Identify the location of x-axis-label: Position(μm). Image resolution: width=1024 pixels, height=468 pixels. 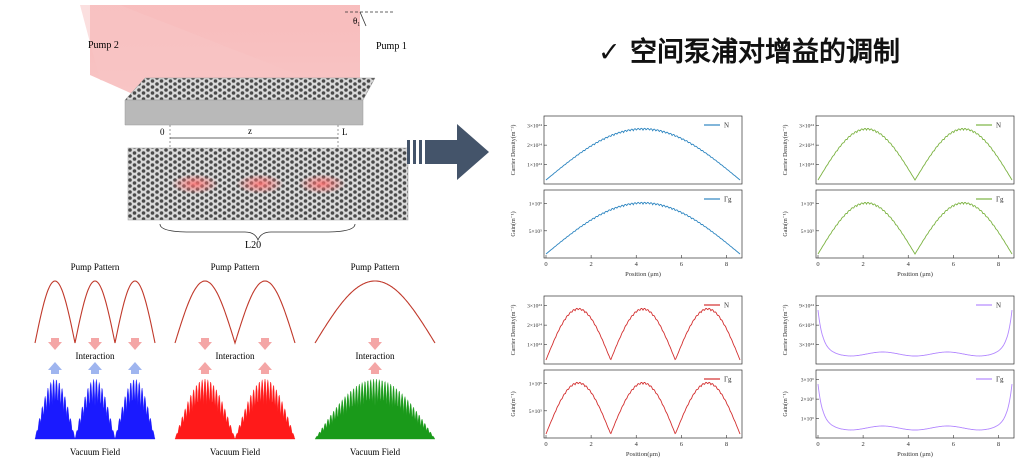
(643, 454).